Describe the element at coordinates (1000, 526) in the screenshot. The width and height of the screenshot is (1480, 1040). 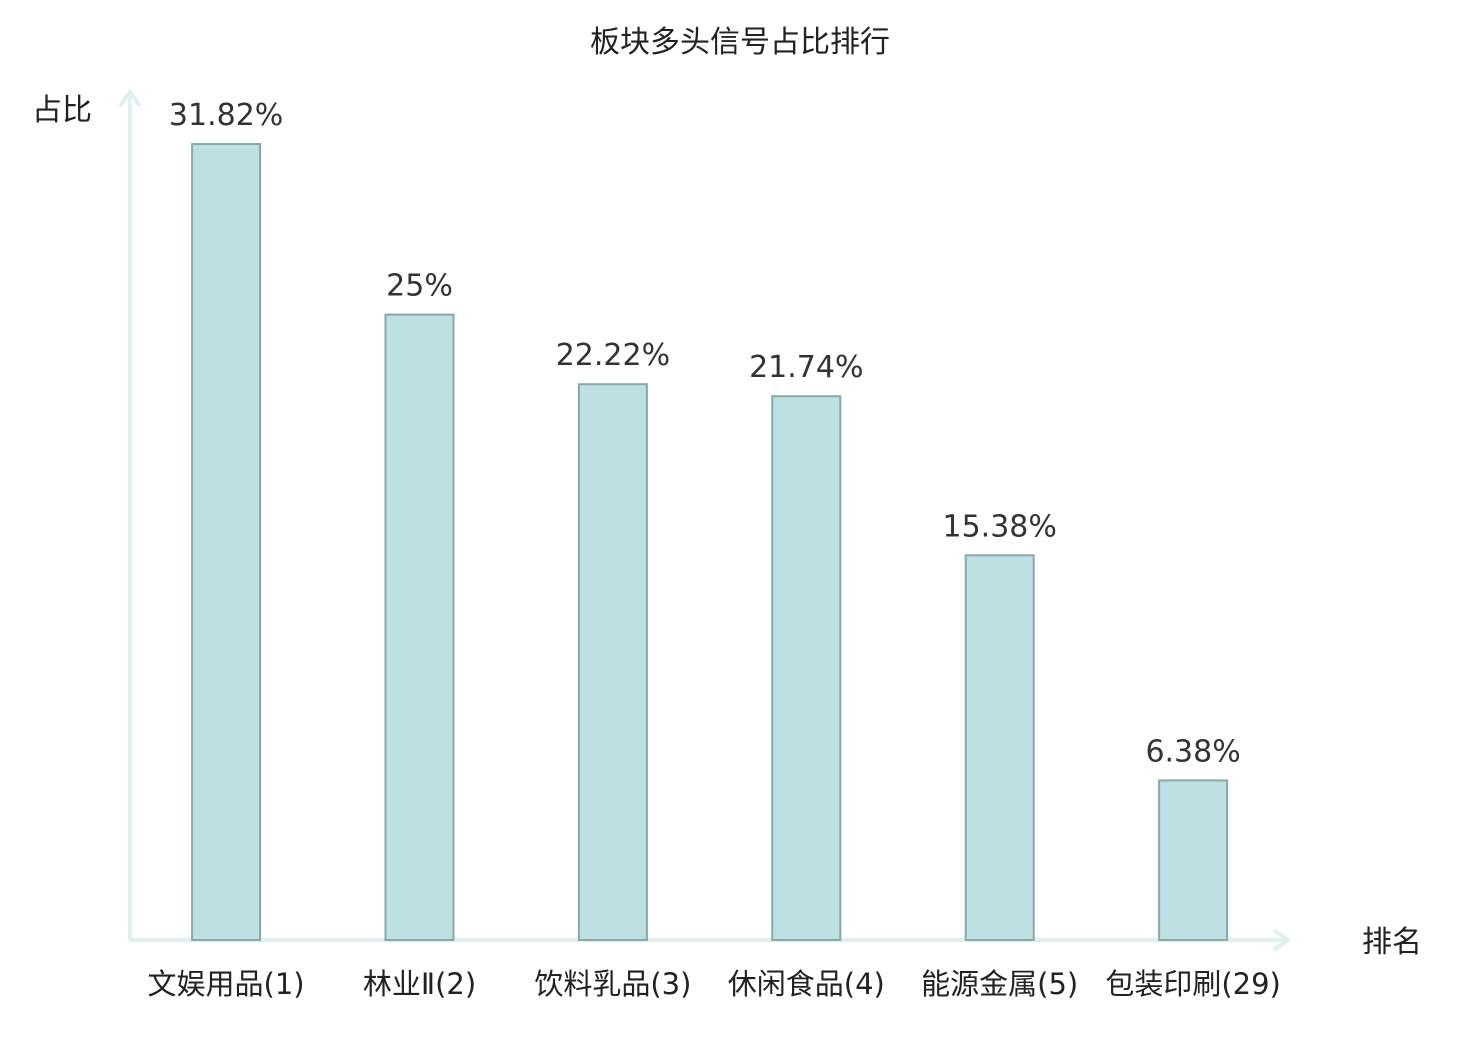
I see `value-label-5: 15.38%` at that location.